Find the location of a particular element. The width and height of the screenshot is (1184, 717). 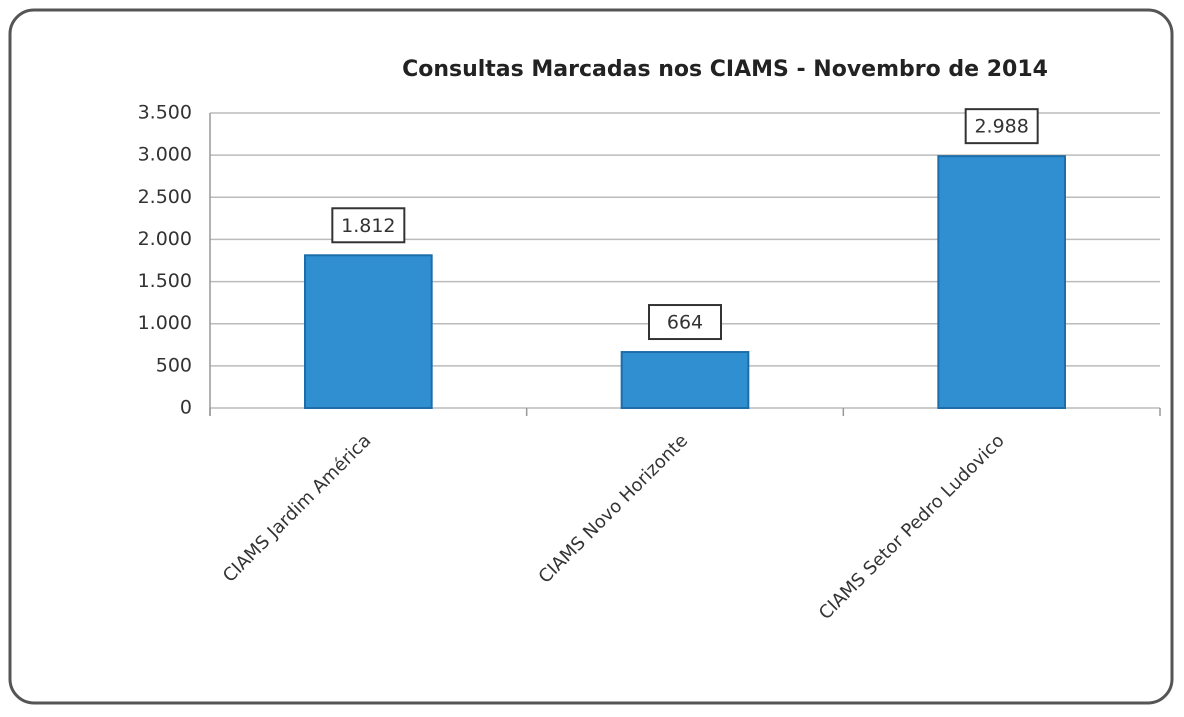

y-tick-label: 3.000 is located at coordinates (165, 155).